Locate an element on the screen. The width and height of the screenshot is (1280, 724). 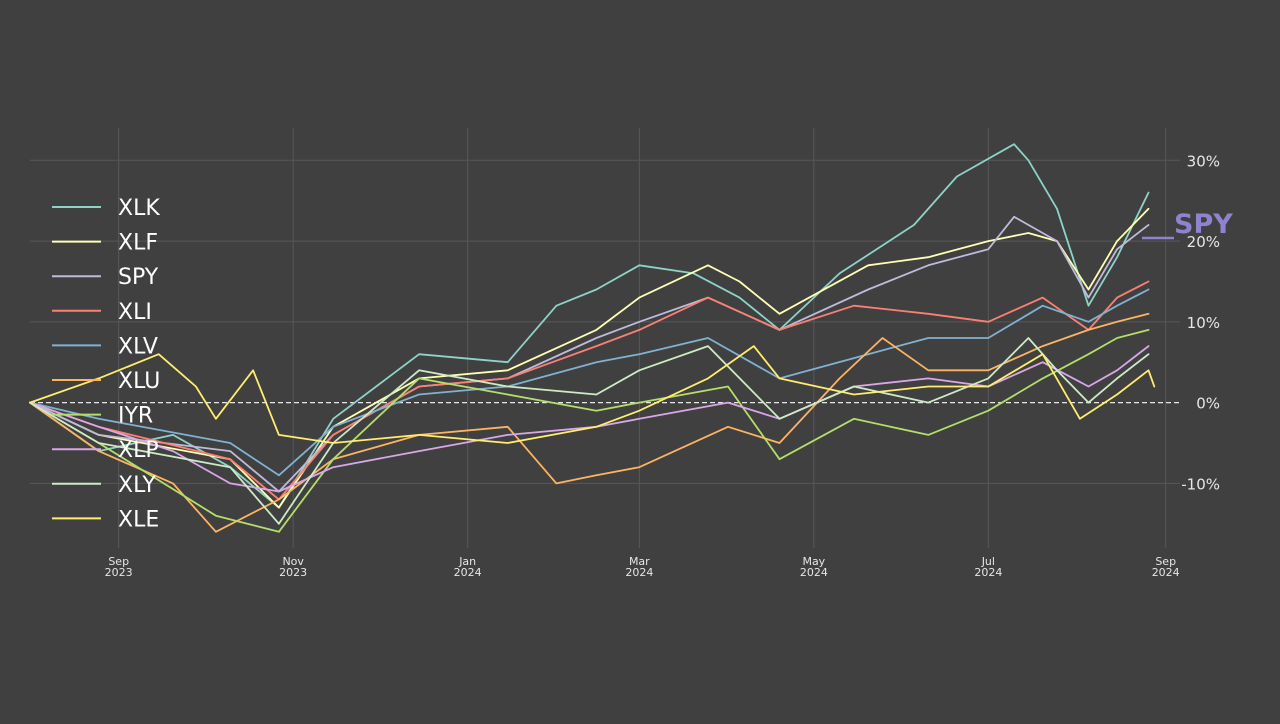
x-tick-month: Mar is located at coordinates (639, 561).